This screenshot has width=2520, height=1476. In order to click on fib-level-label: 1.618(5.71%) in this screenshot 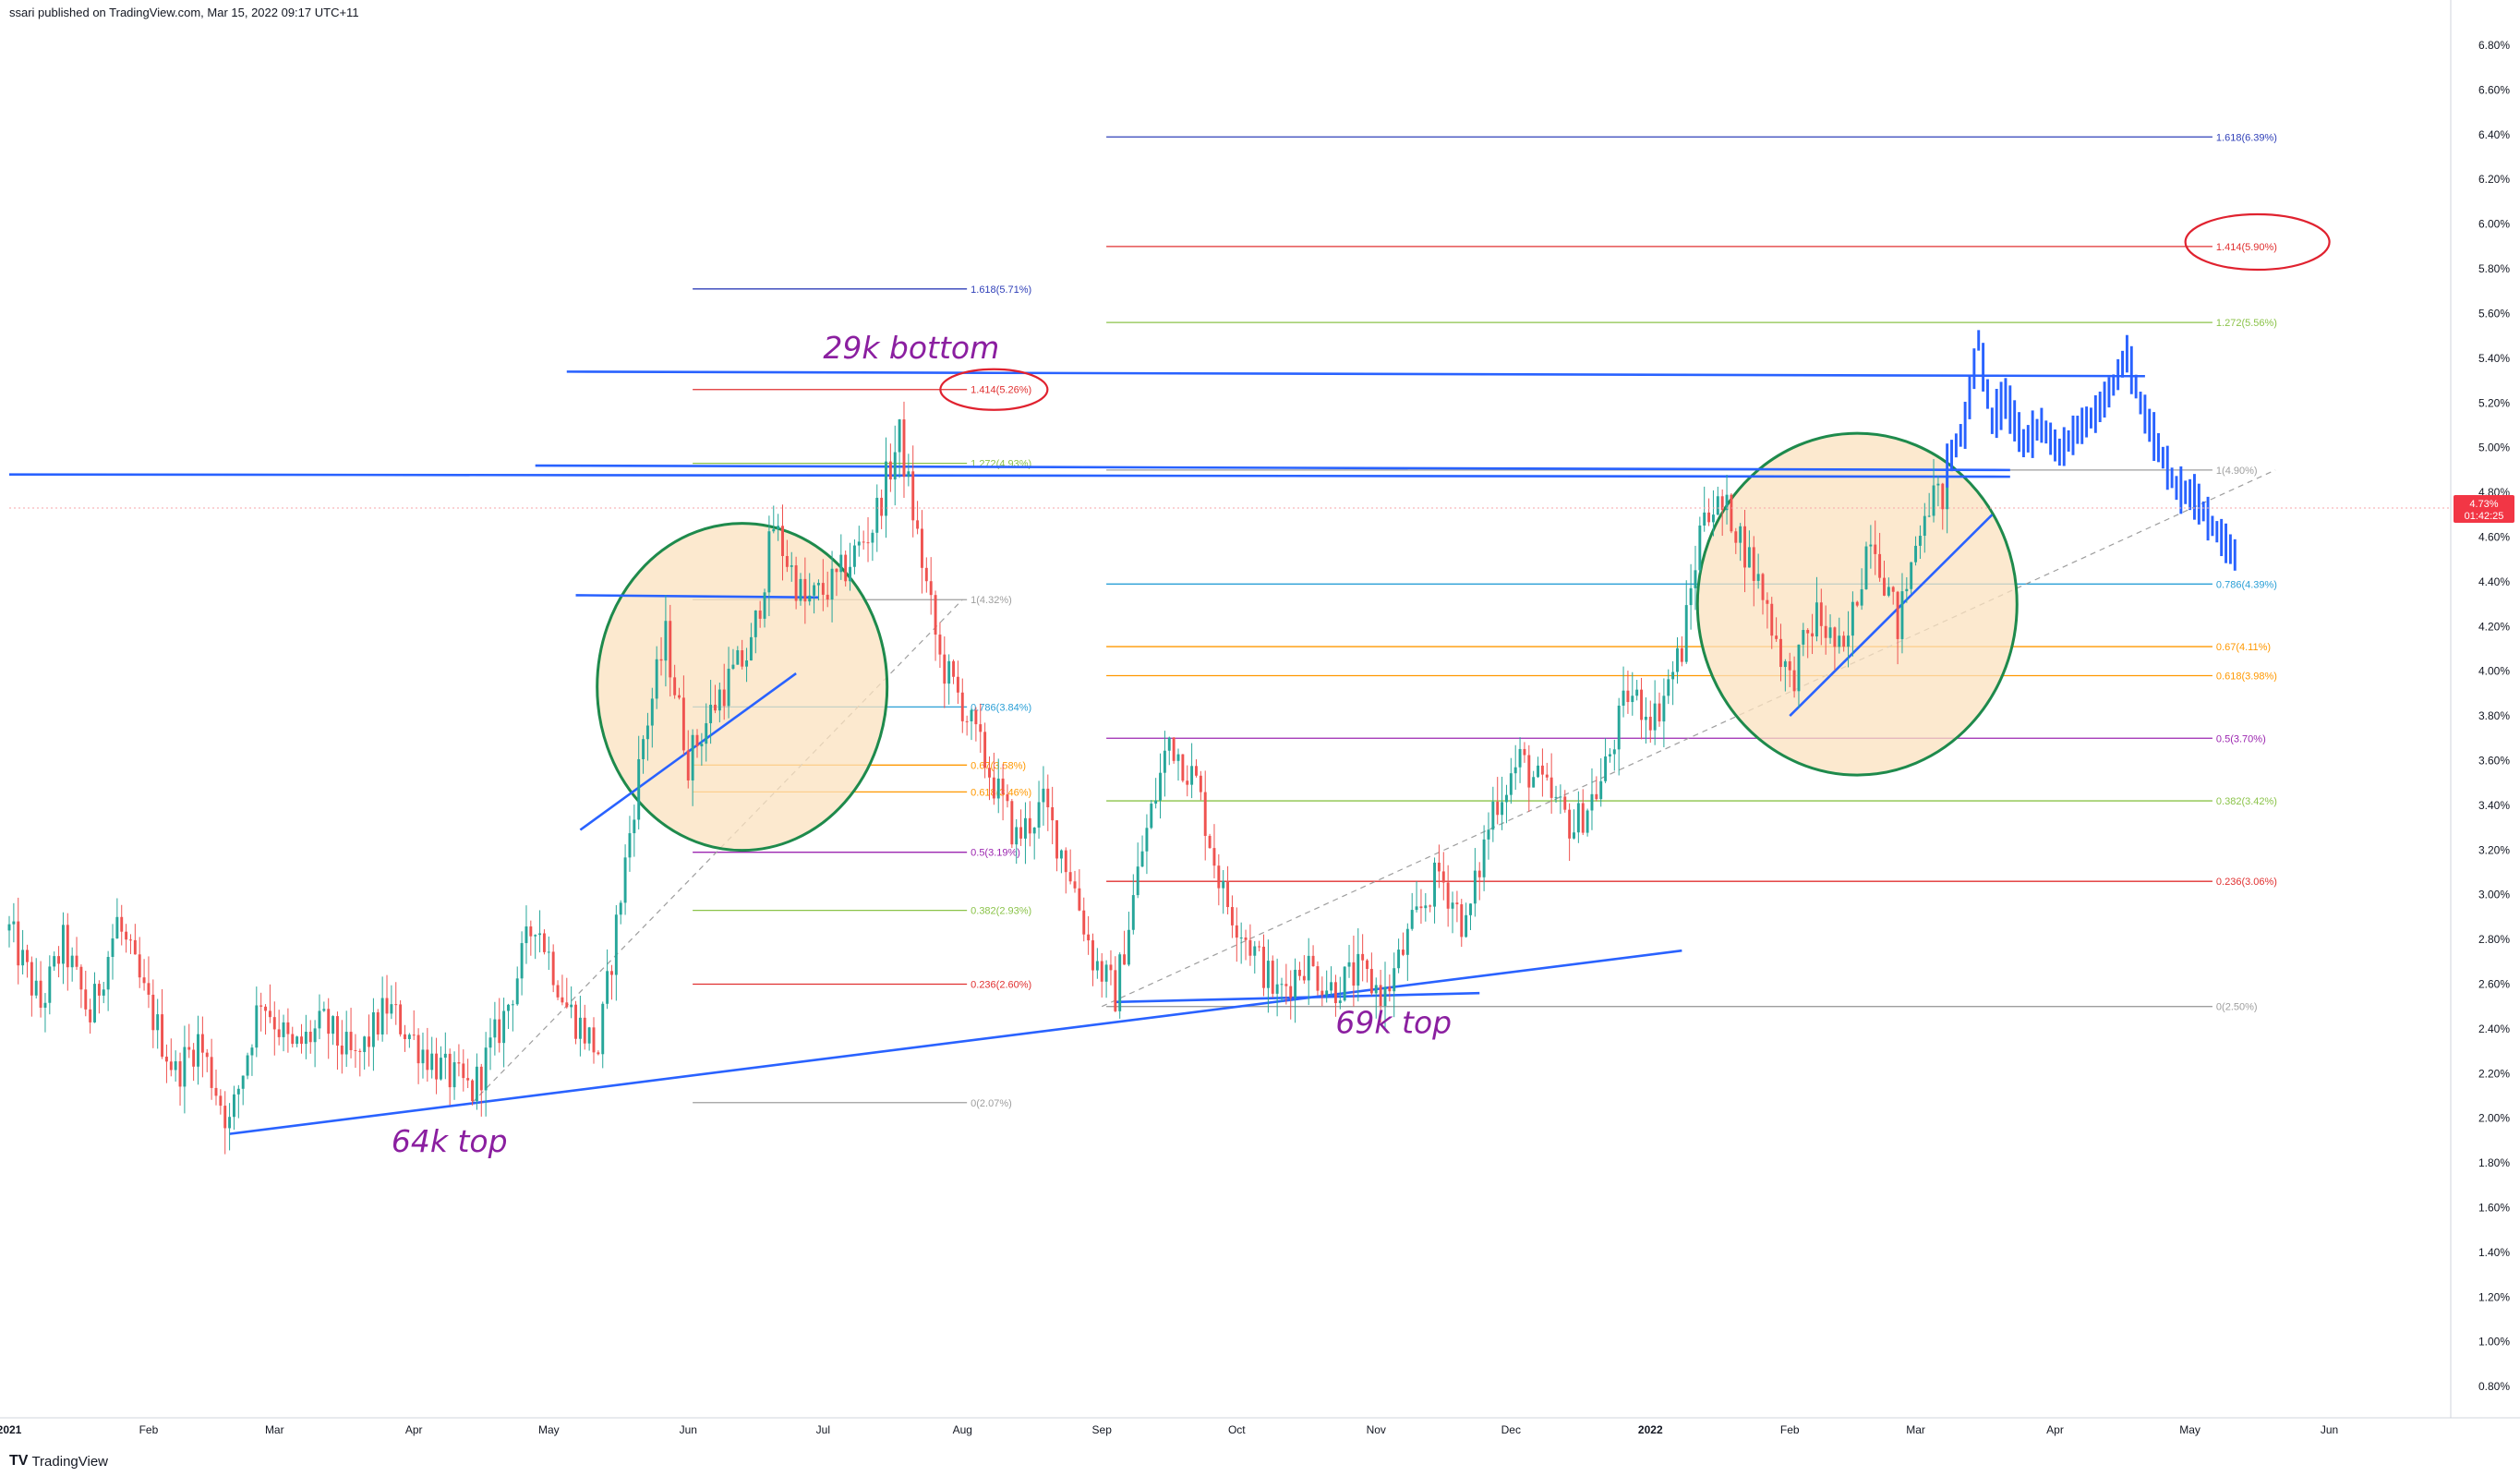, I will do `click(1001, 290)`.